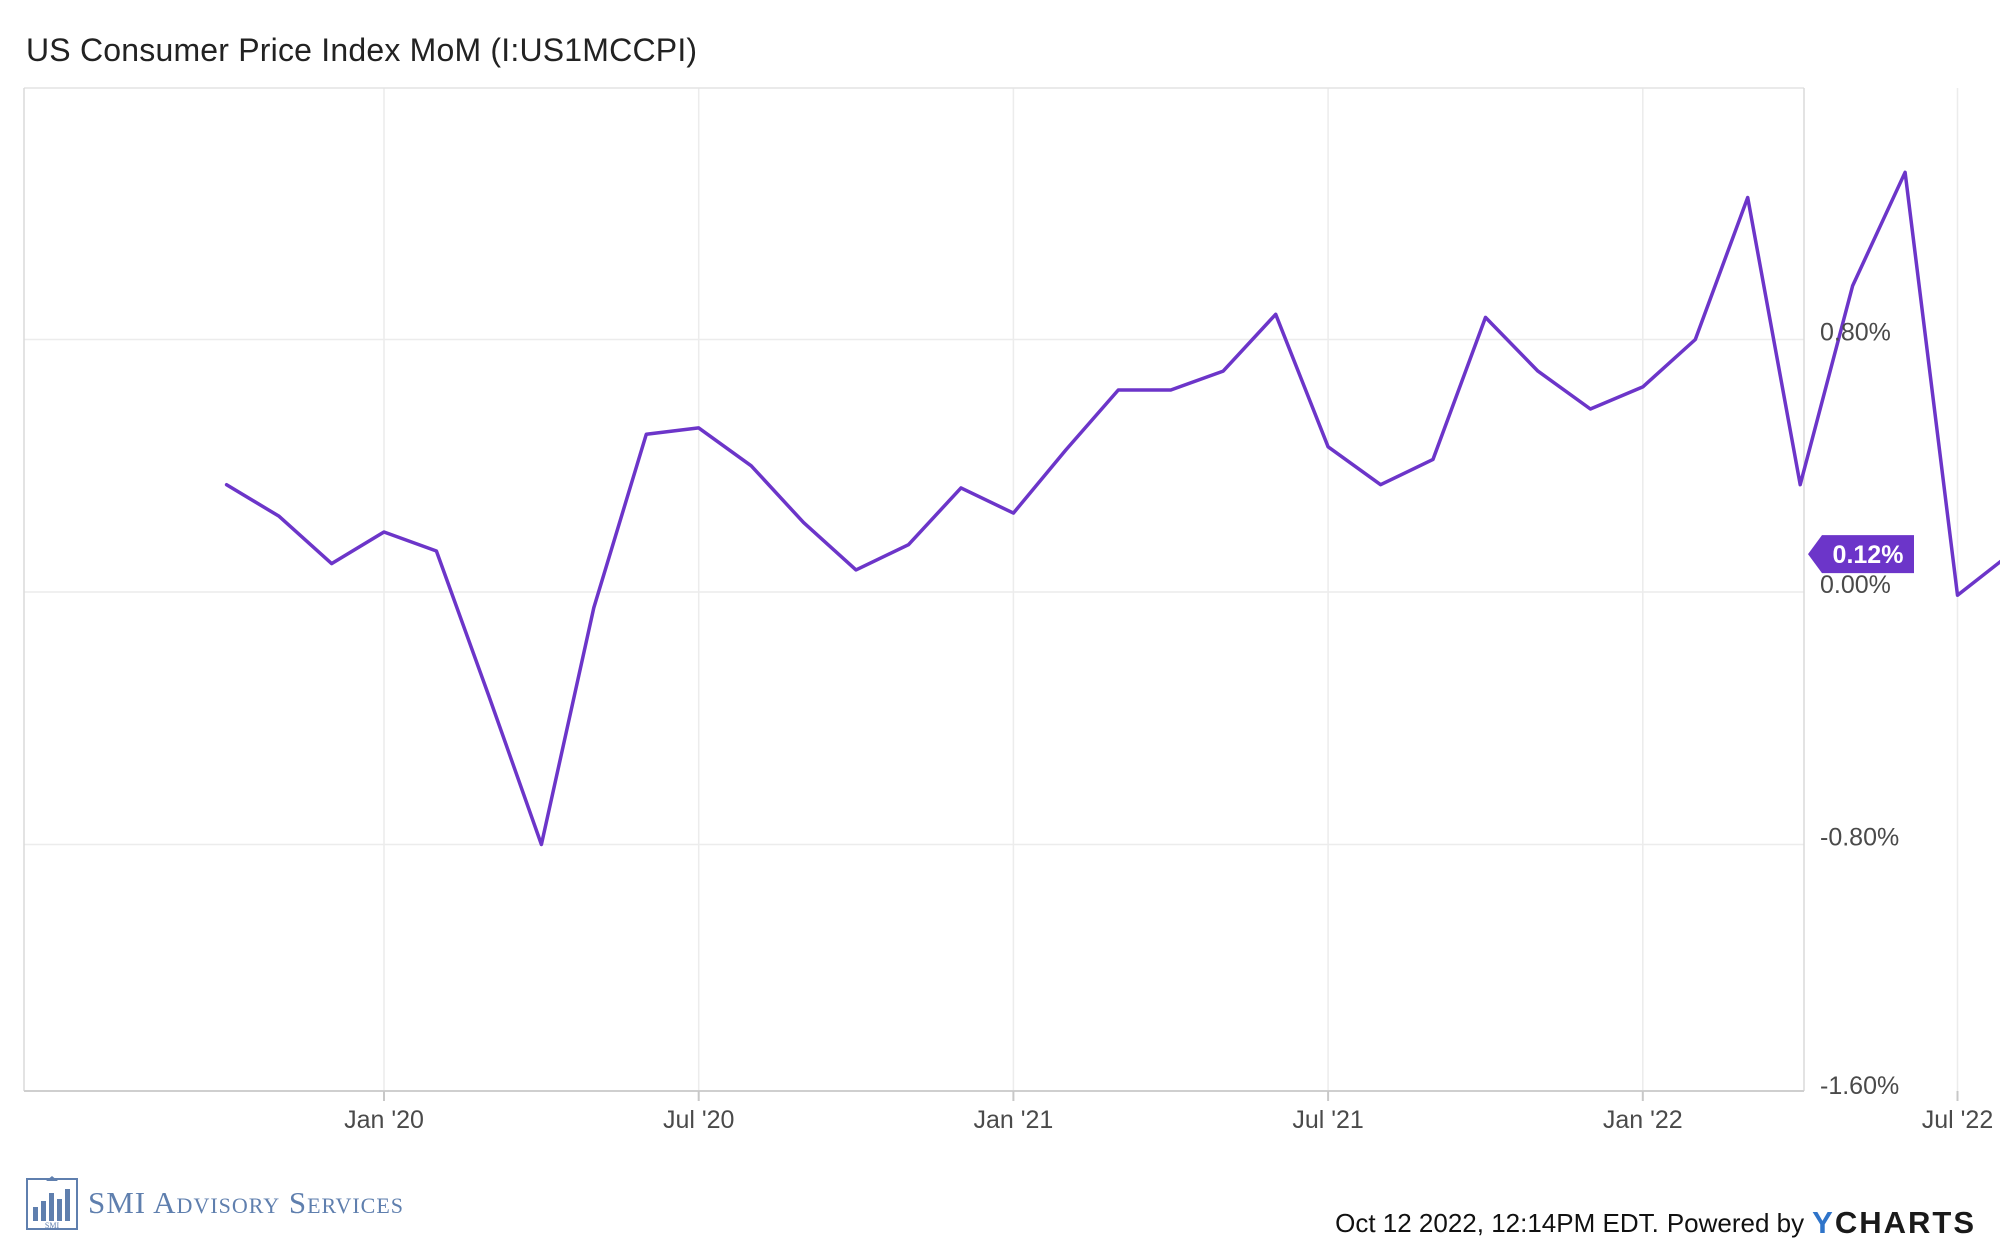  What do you see at coordinates (698, 1120) in the screenshot?
I see `x-tick-label: Jul '20` at bounding box center [698, 1120].